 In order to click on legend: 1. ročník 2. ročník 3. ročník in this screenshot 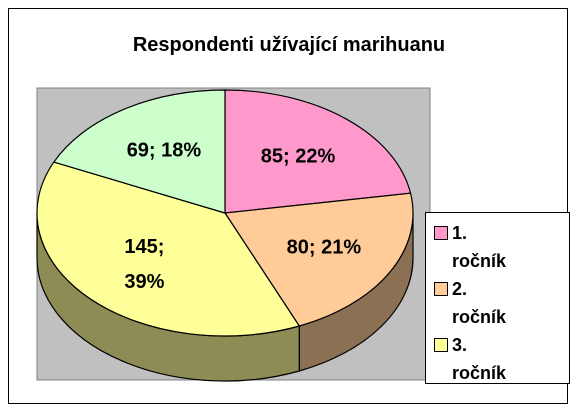, I will do `click(497, 298)`.